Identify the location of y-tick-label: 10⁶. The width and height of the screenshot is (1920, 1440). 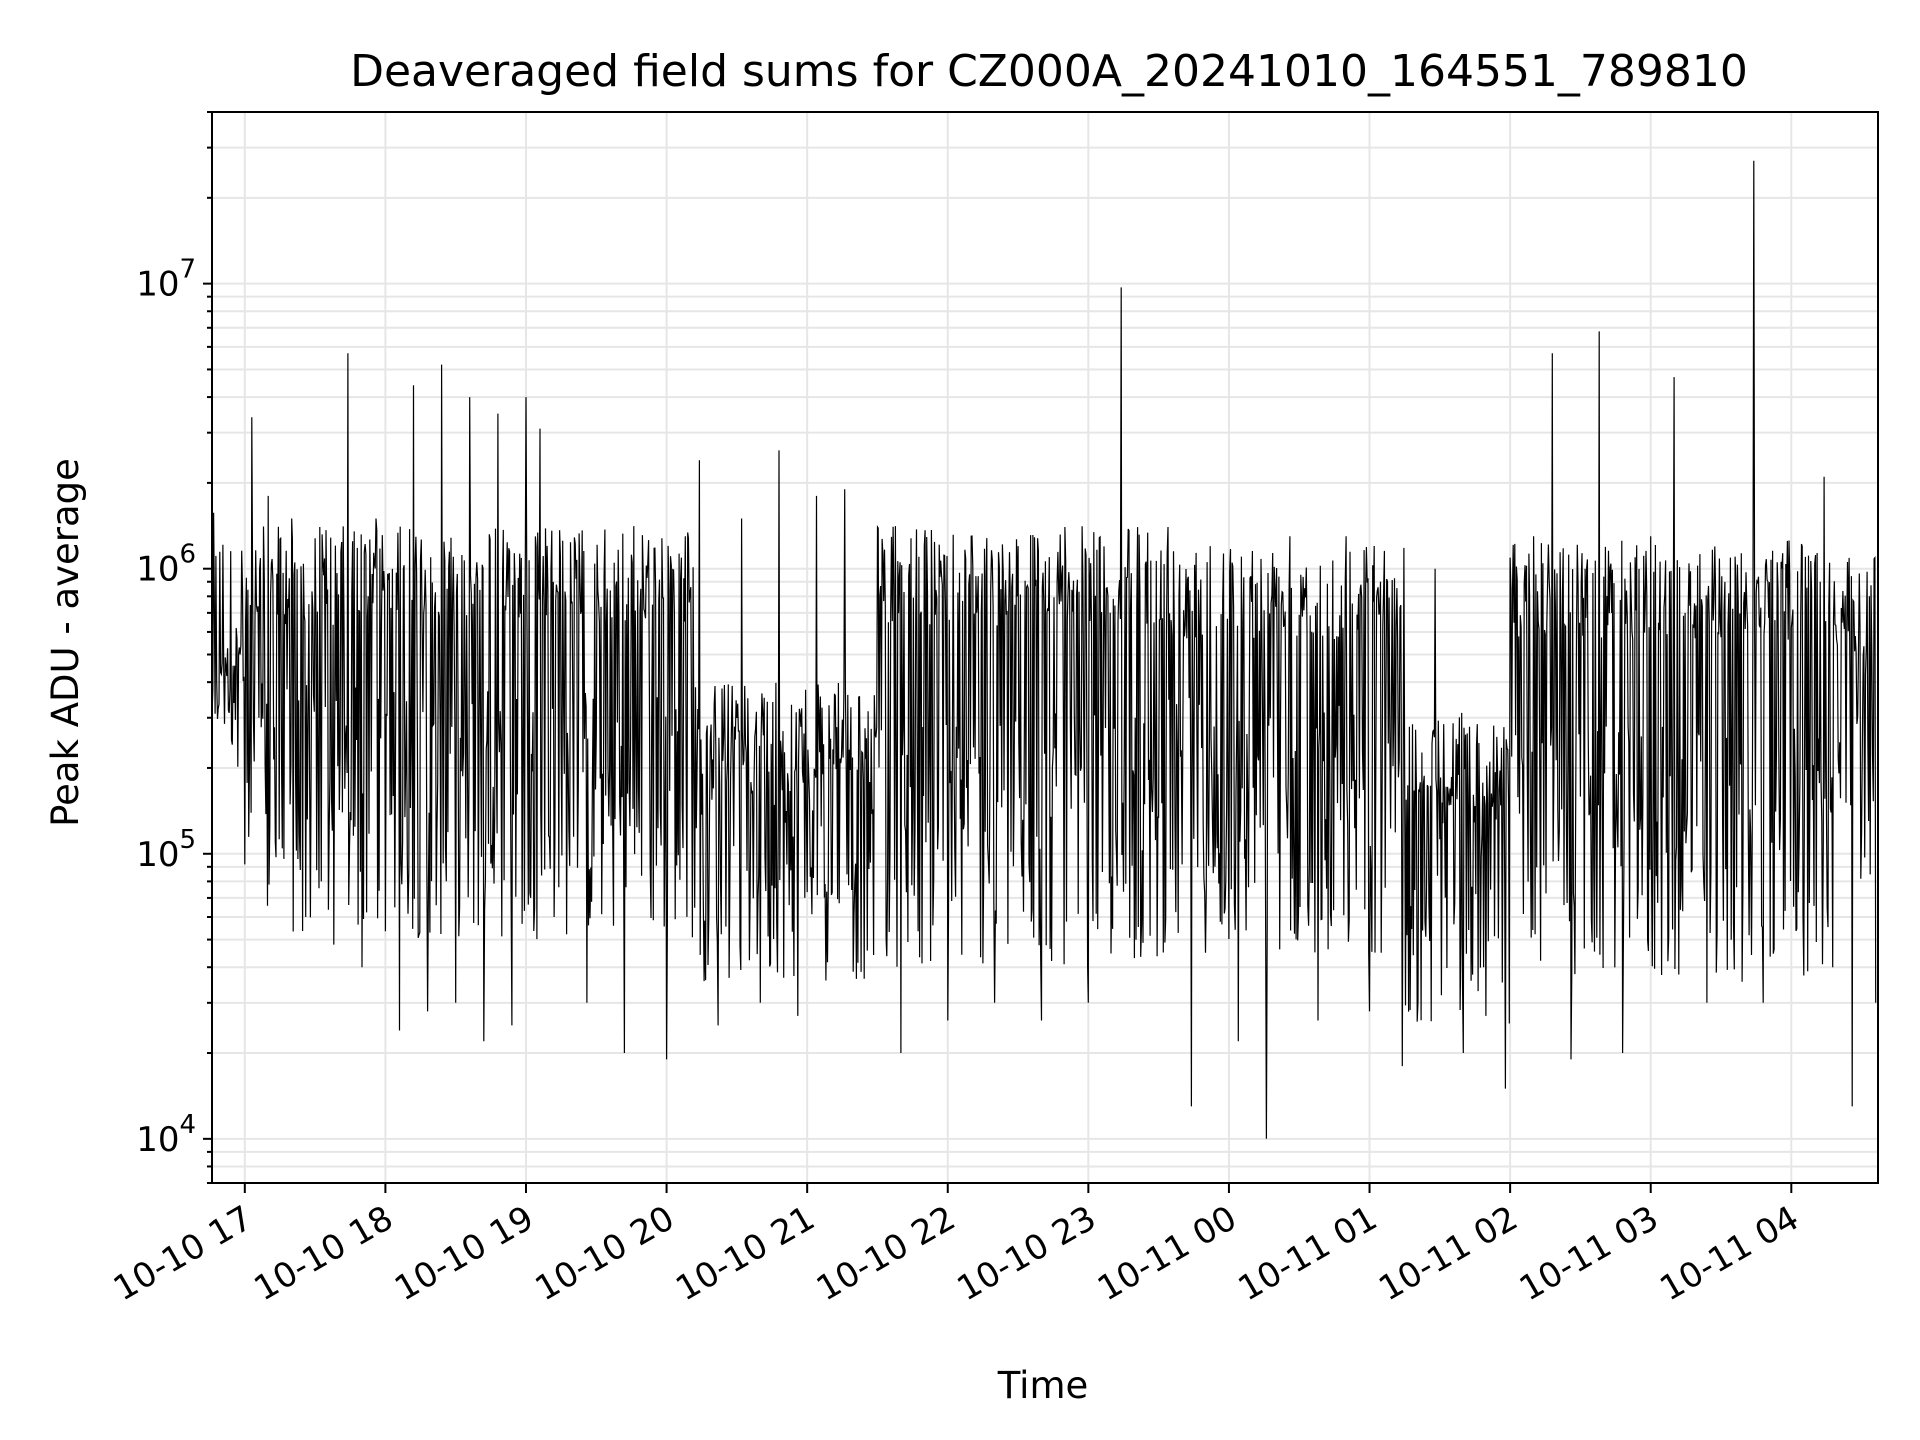
(166, 565).